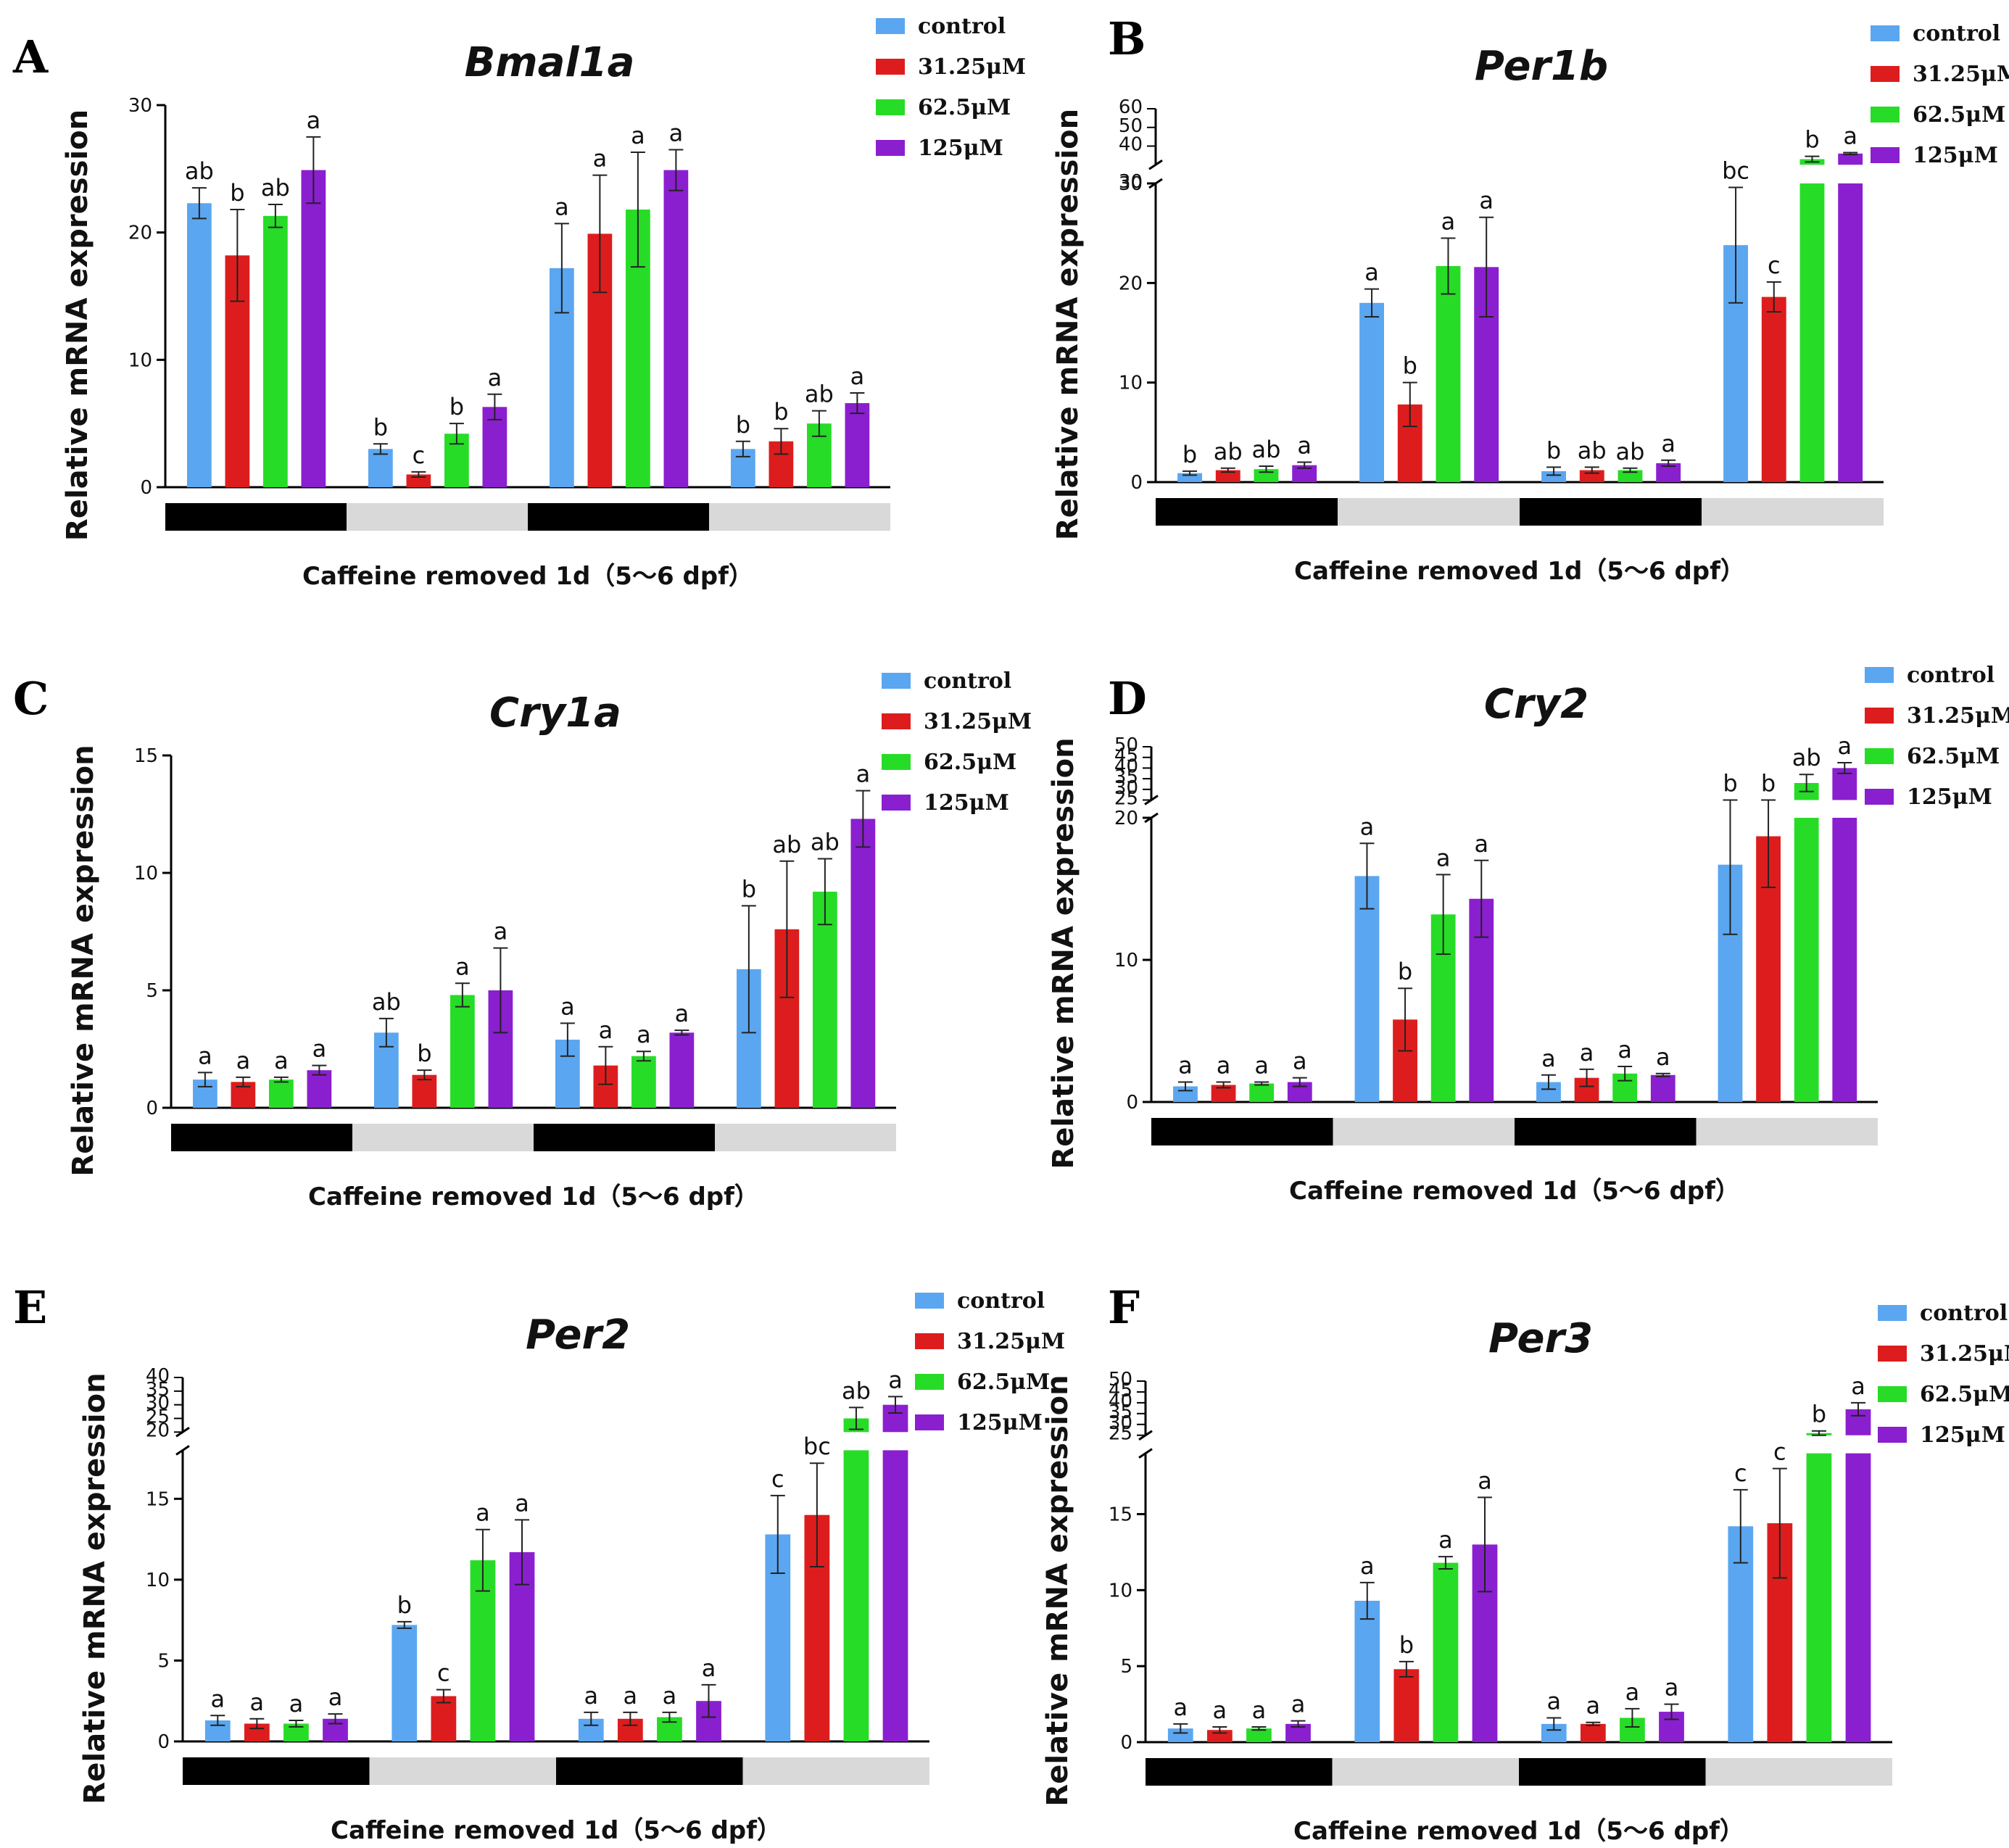 This screenshot has height=1848, width=2009. What do you see at coordinates (550, 62) in the screenshot?
I see `chart-title: Bmal1a` at bounding box center [550, 62].